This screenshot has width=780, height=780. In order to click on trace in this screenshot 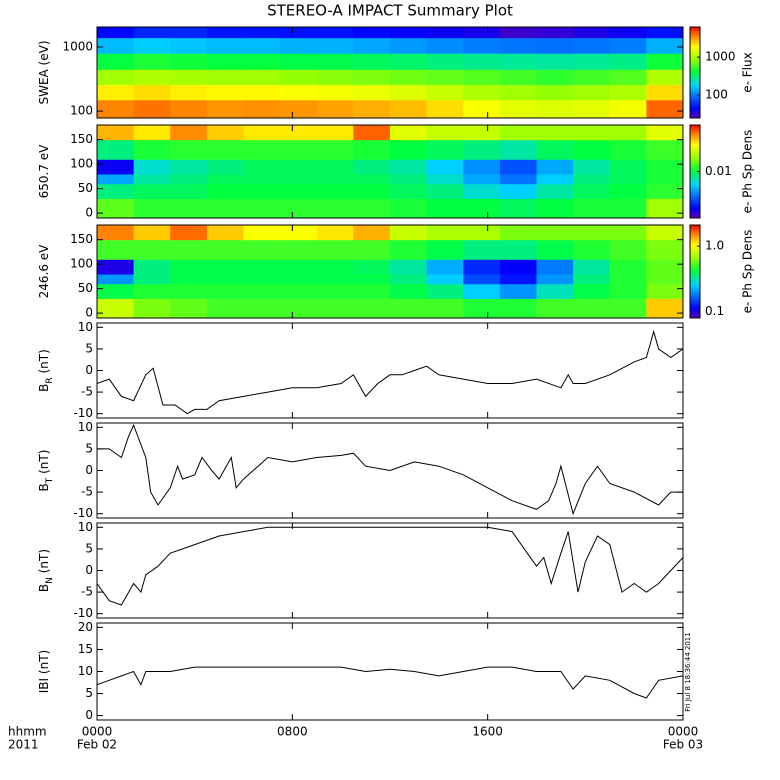, I will do `click(390, 566)`.